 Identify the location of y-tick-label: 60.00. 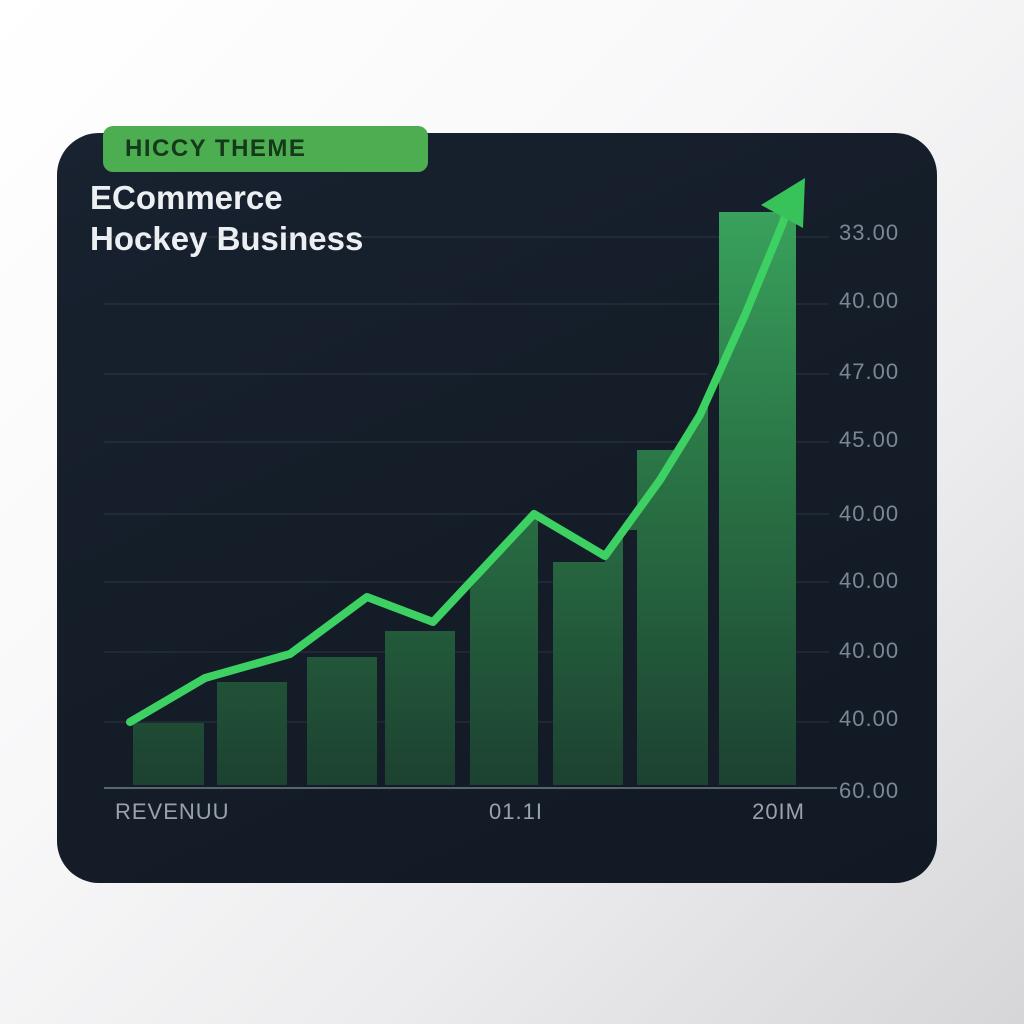
(869, 790).